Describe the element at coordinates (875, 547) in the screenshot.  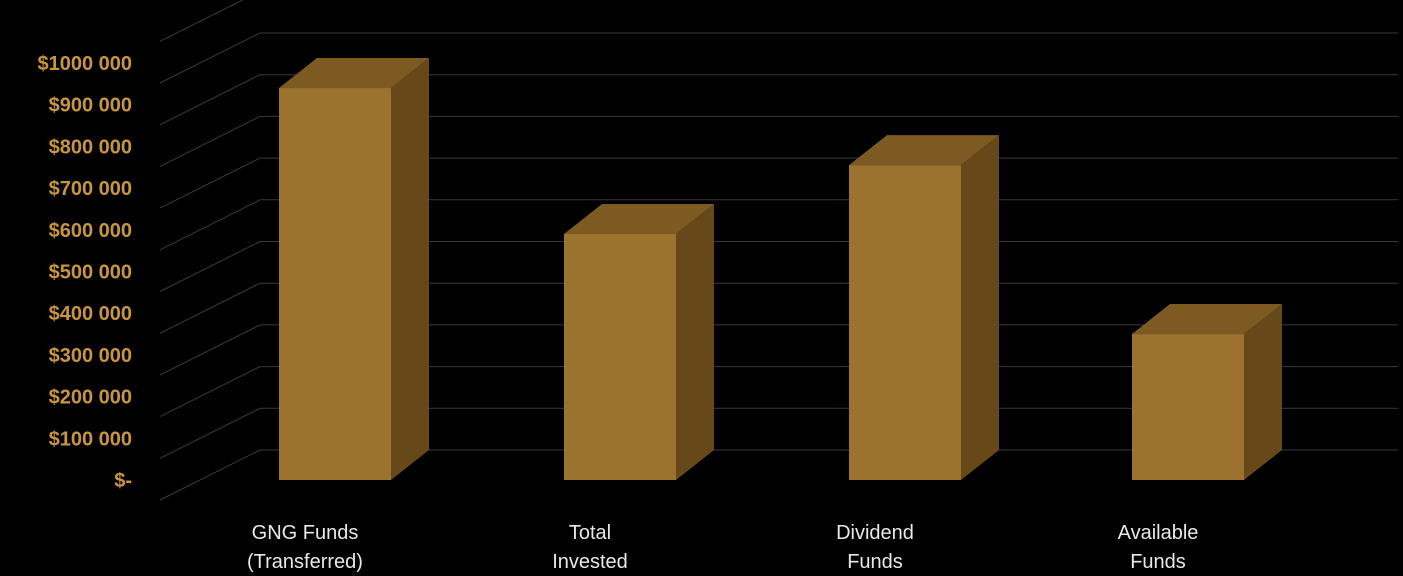
I see `x-tick-label: Dividend Funds` at that location.